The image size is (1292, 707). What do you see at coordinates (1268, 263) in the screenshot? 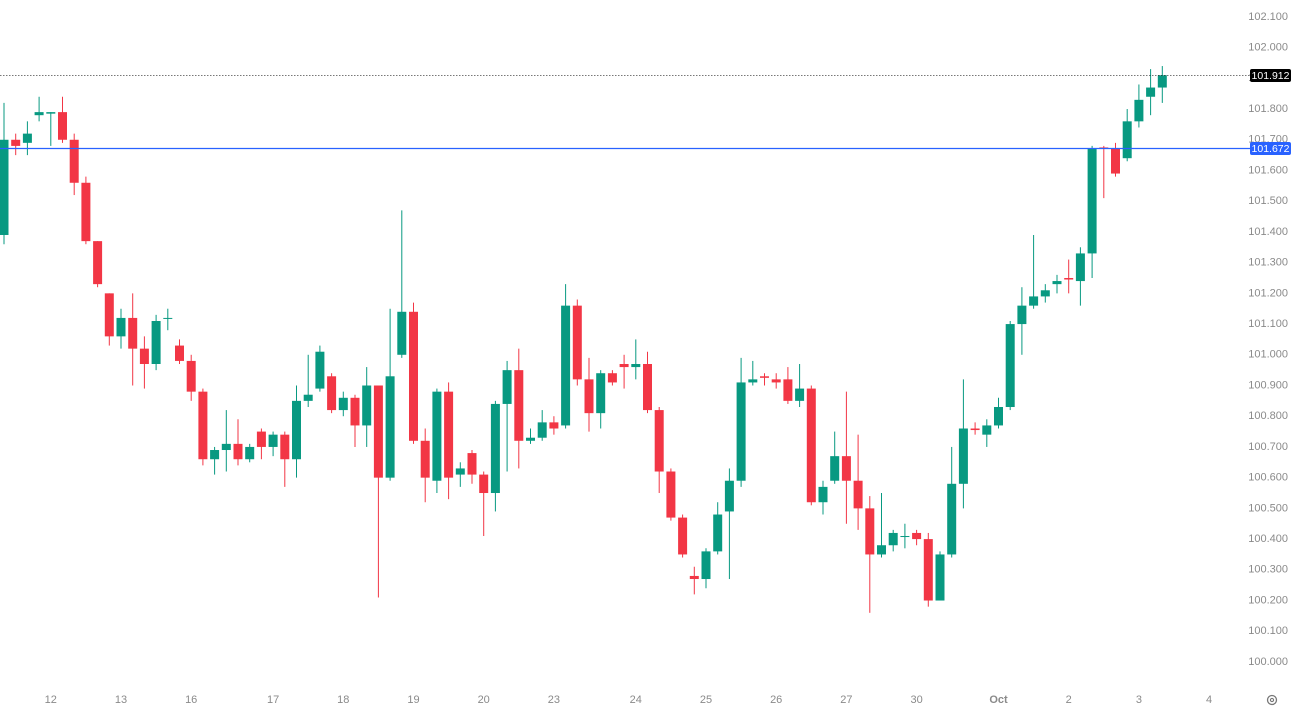
I see `y-tick-label: 101.300` at bounding box center [1268, 263].